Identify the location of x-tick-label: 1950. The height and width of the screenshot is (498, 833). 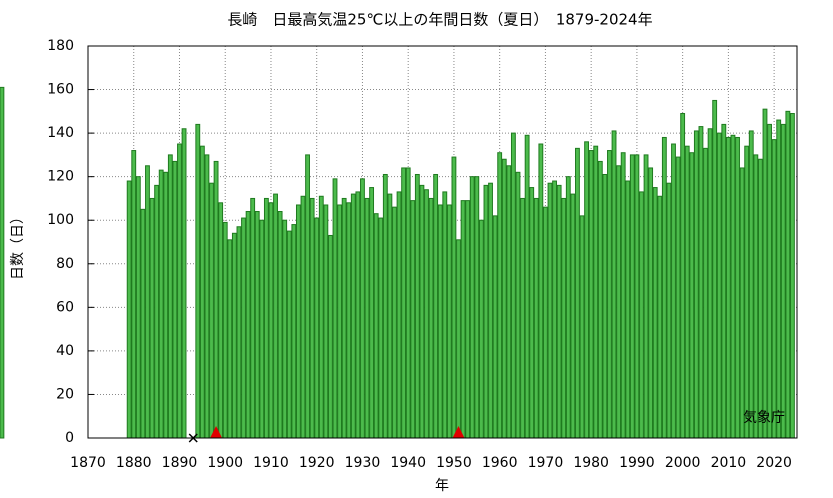
(454, 463).